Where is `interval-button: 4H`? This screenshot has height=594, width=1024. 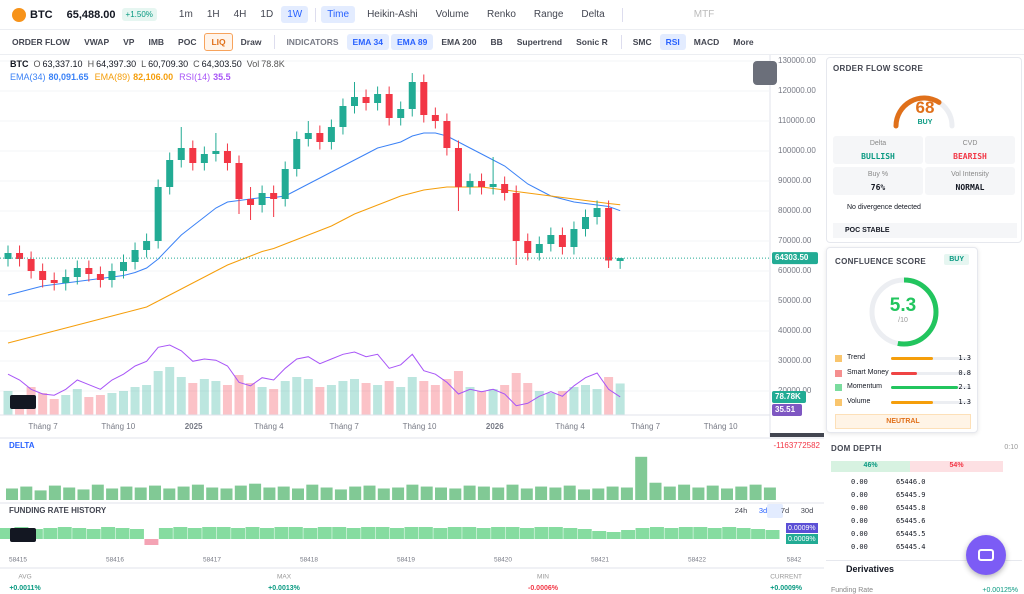 interval-button: 4H is located at coordinates (240, 14).